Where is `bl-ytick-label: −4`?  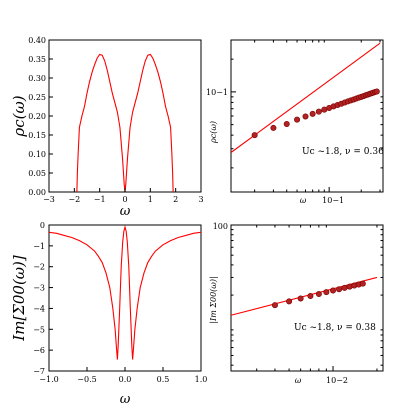 bl-ytick-label: −4 is located at coordinates (39, 308).